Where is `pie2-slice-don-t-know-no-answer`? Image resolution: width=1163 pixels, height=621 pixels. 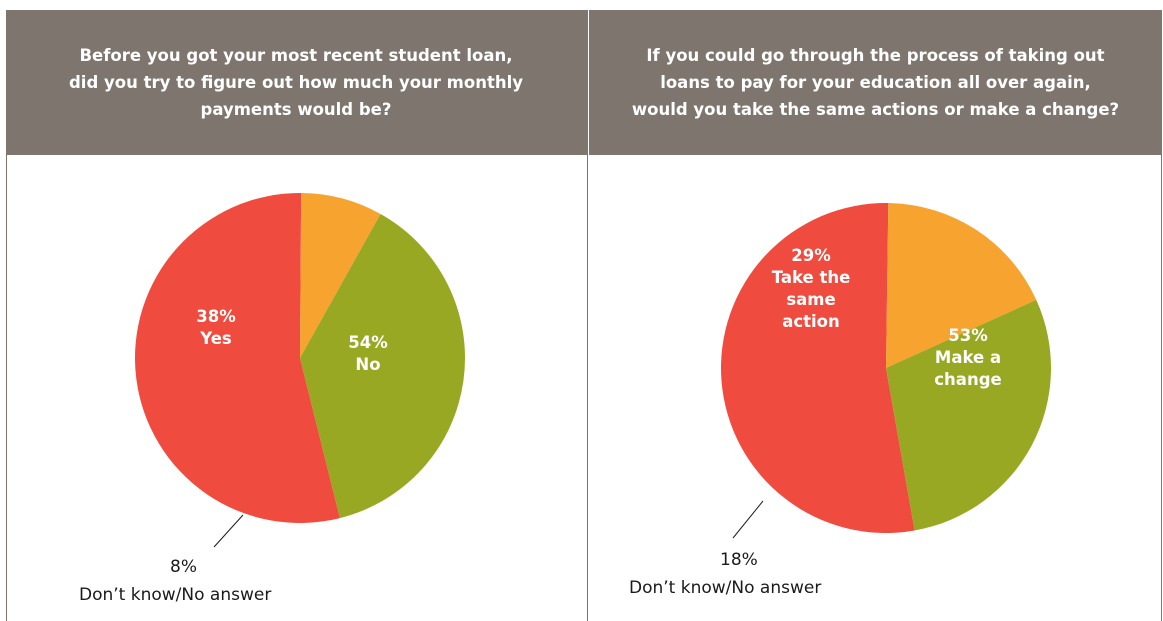 pie2-slice-don-t-know-no-answer is located at coordinates (961, 285).